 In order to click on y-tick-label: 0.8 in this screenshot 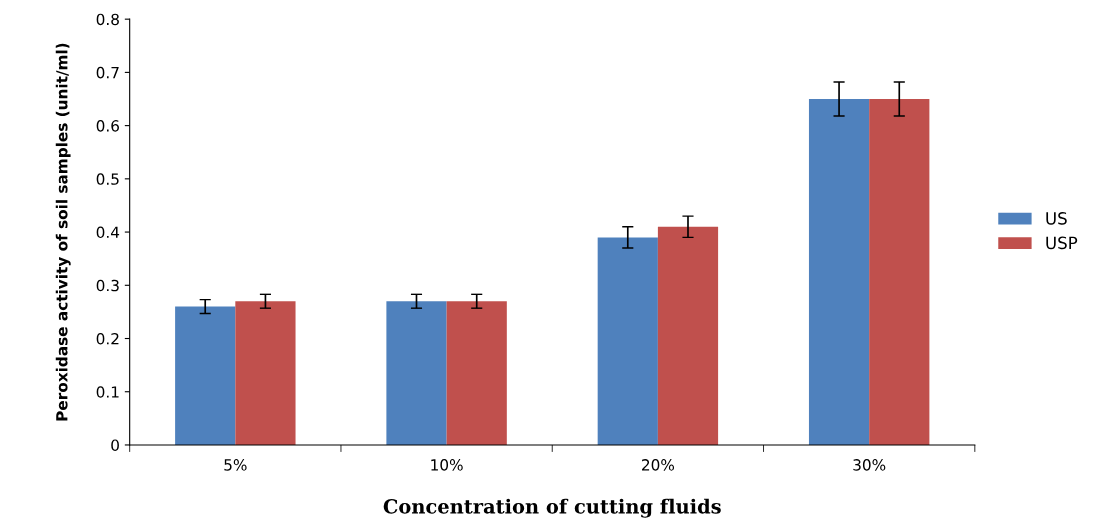, I will do `click(107, 19)`.